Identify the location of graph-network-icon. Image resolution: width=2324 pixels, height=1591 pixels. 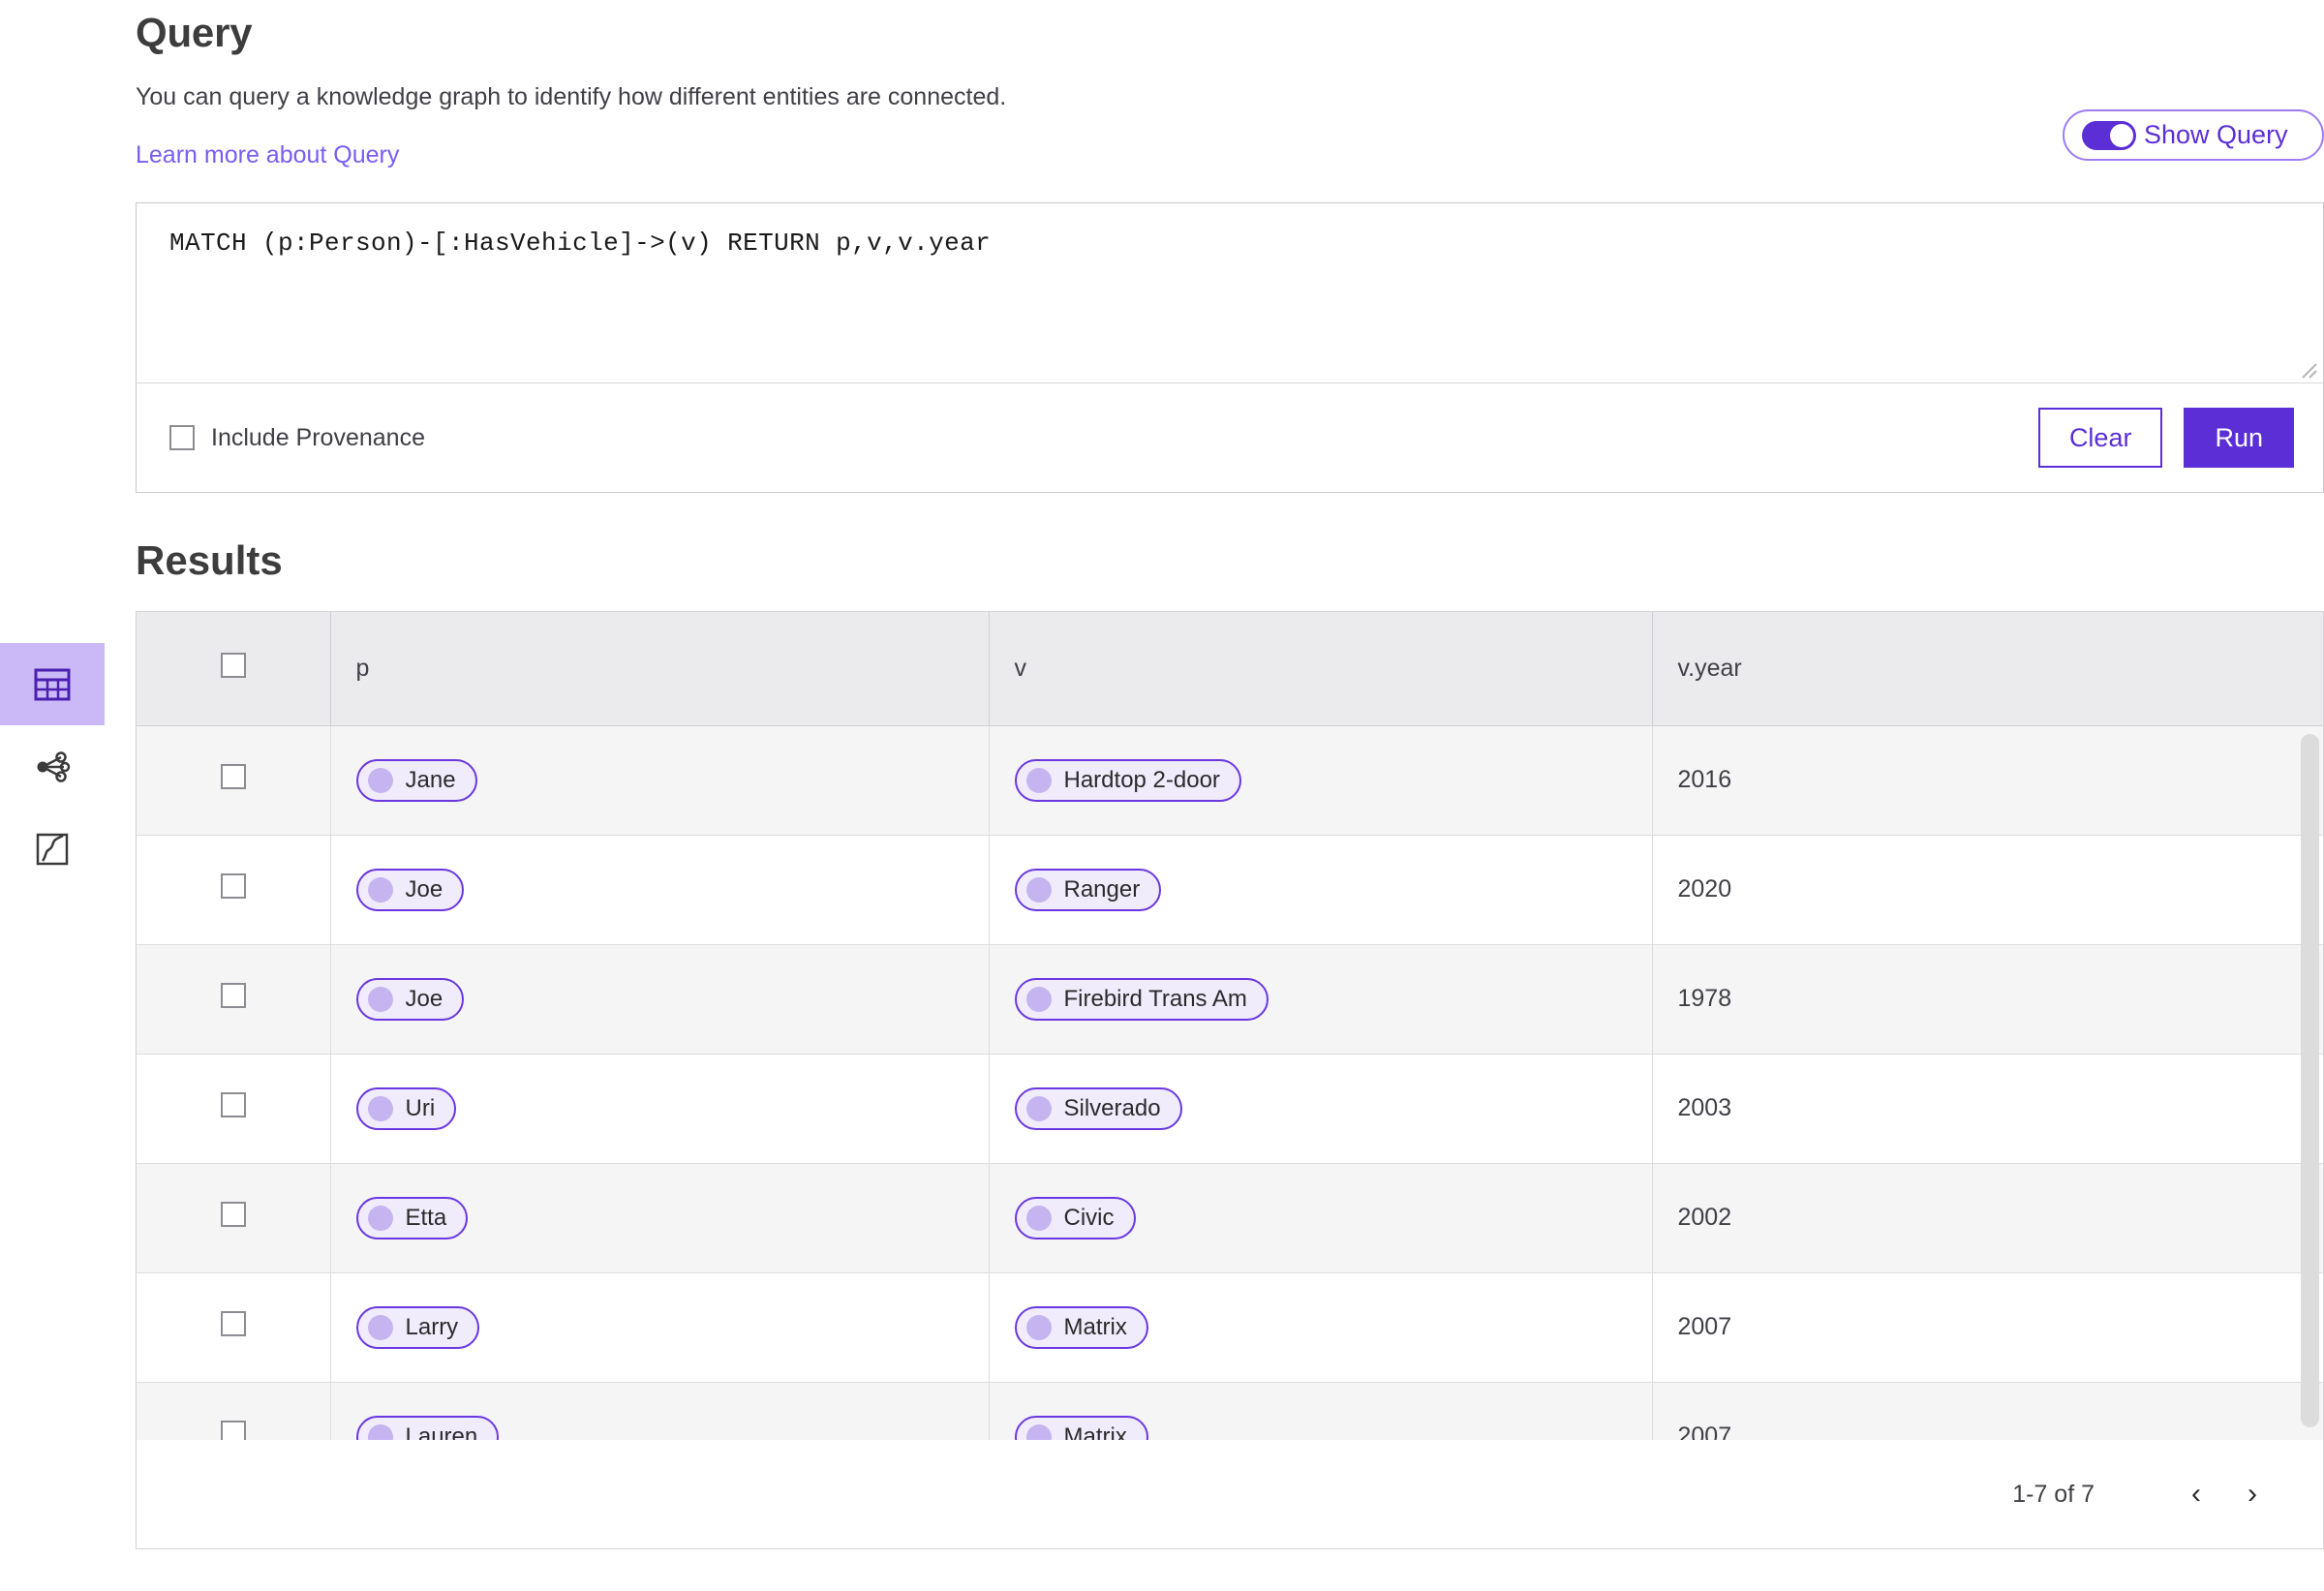
(53, 766).